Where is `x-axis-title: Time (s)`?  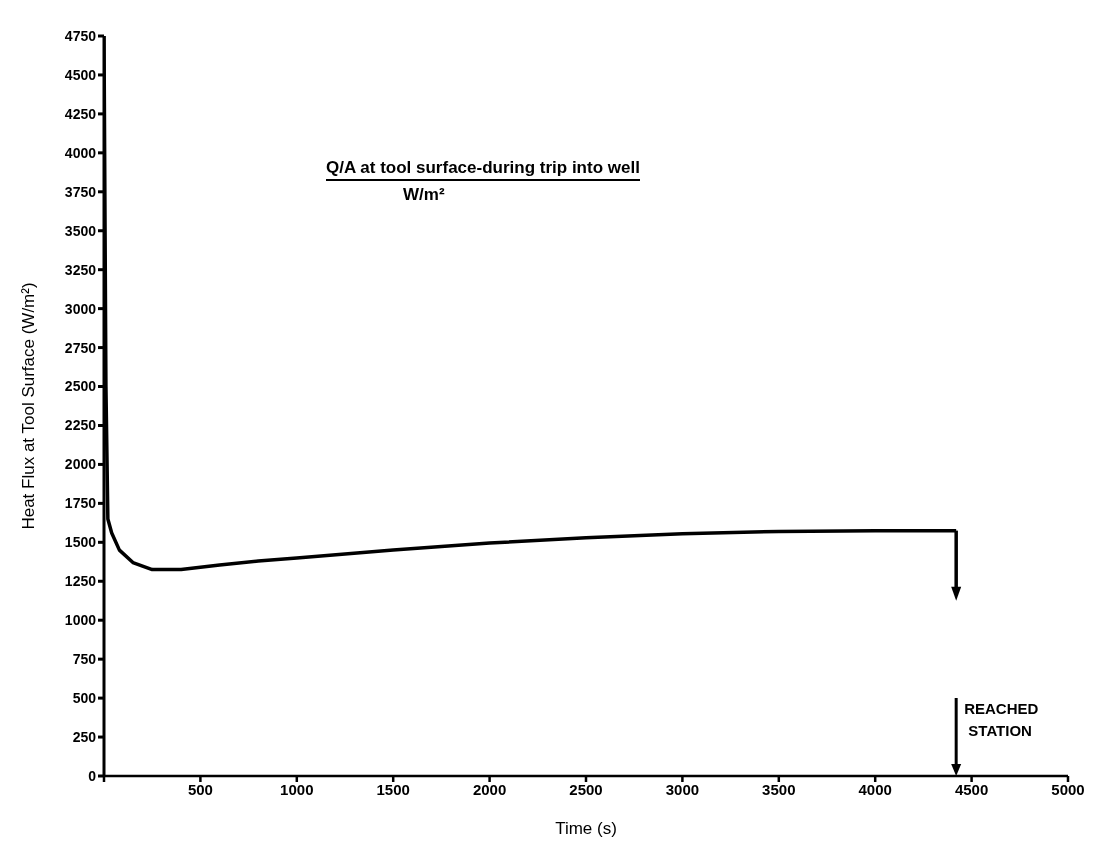
x-axis-title: Time (s) is located at coordinates (586, 828).